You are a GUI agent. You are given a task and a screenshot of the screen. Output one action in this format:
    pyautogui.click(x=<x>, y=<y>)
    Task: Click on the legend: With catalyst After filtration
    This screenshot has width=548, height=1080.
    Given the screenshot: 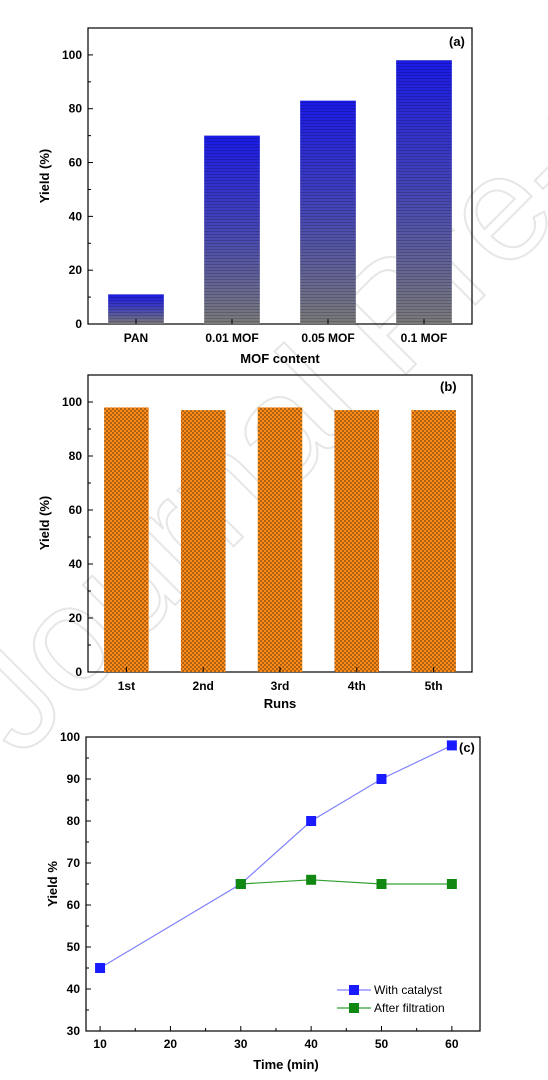 What is the action you would take?
    pyautogui.click(x=391, y=999)
    